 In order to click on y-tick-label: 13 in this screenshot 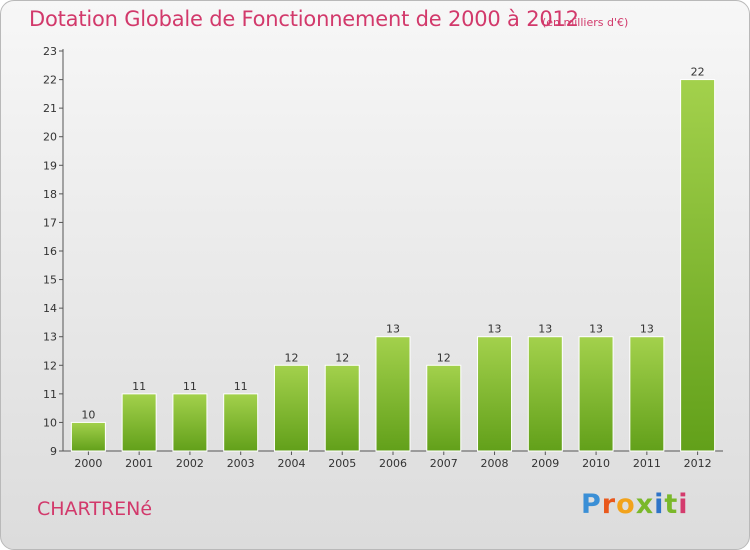, I will do `click(50, 337)`.